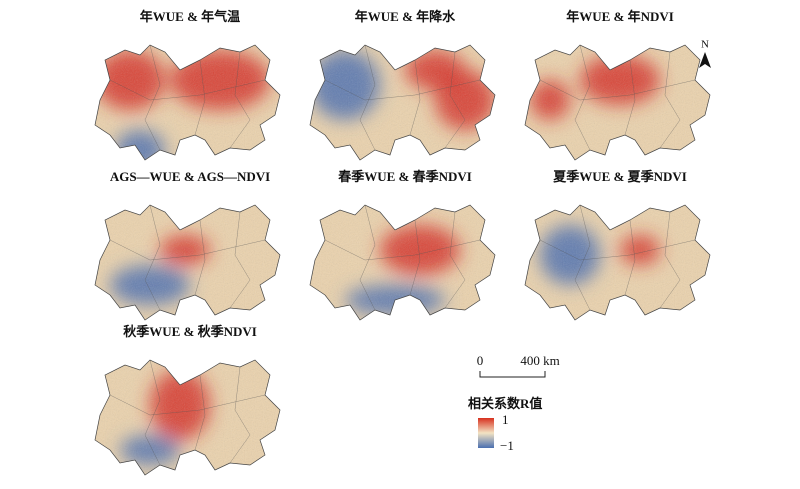 This screenshot has width=800, height=489. I want to click on panel-title: AGS—WUE & AGS—NDVI, so click(190, 176).